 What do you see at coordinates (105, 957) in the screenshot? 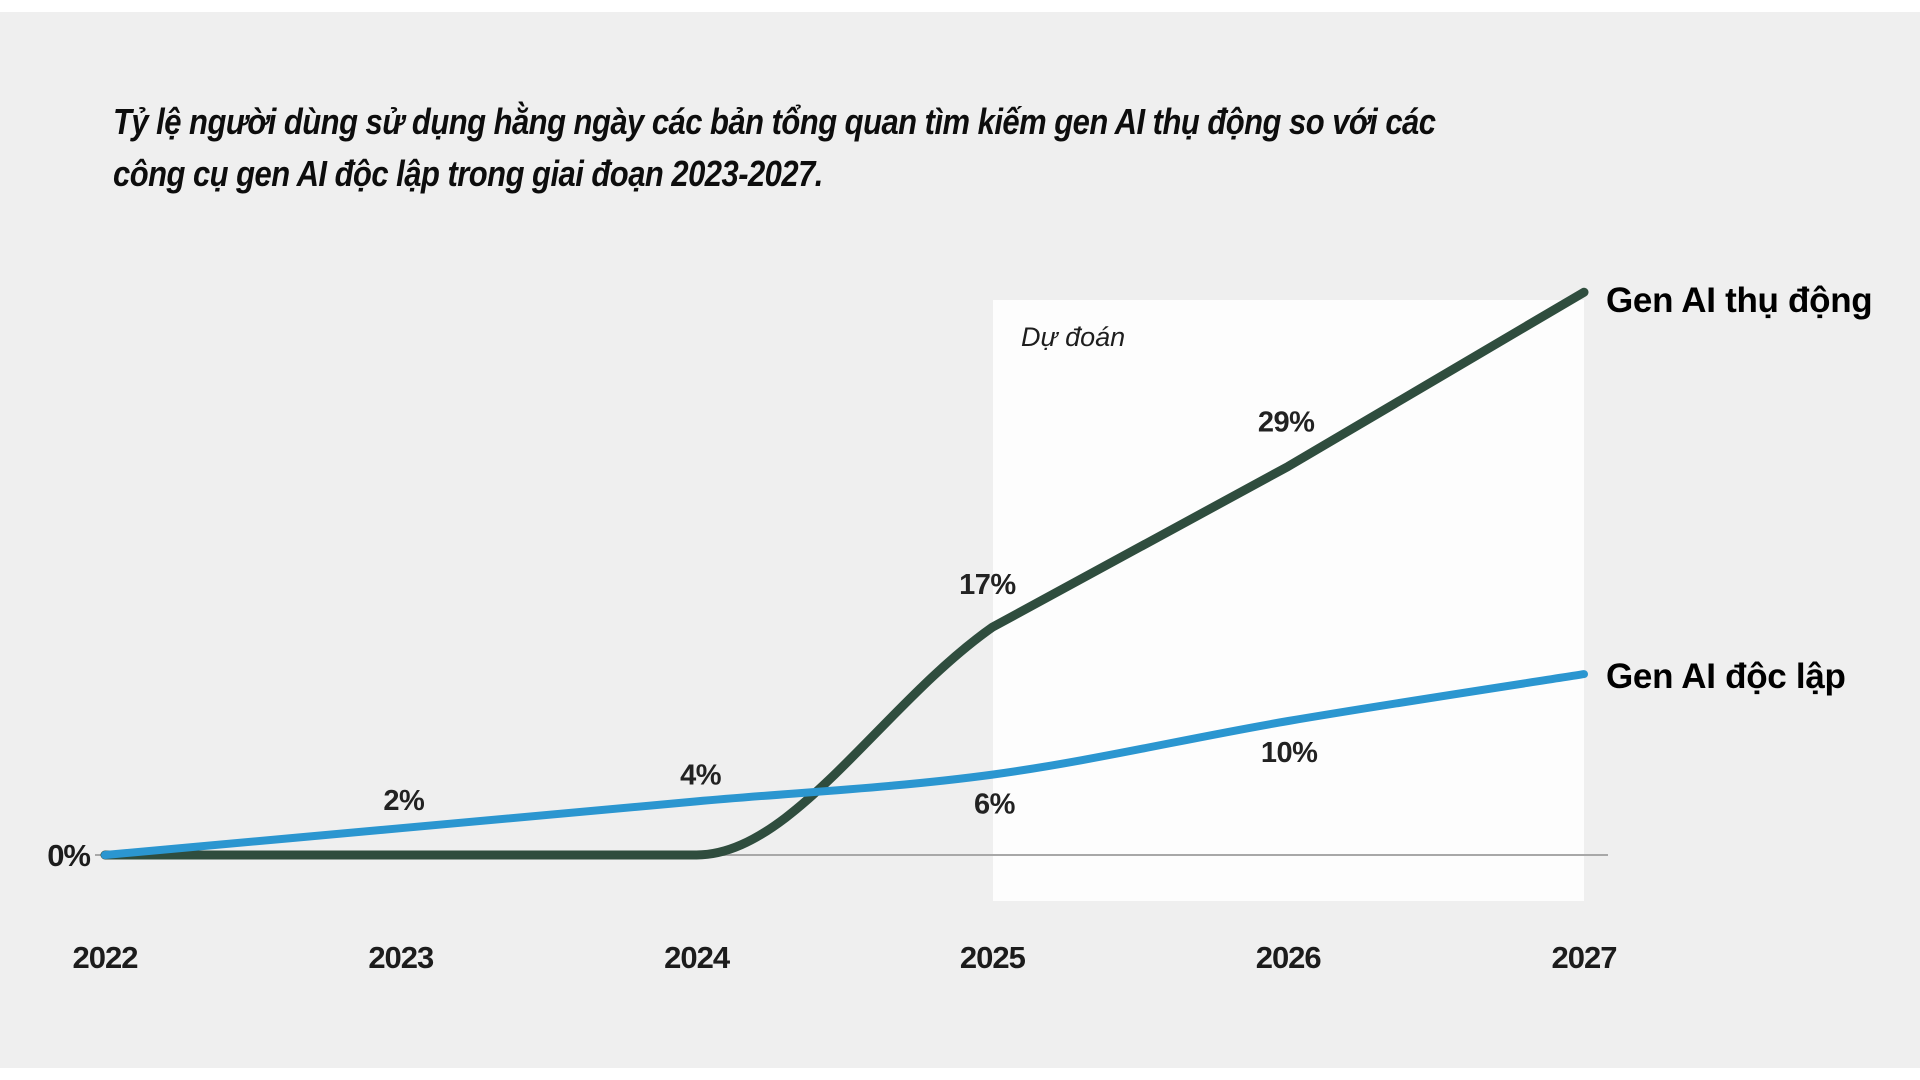
I see `x-tick-label-2022: 2022` at bounding box center [105, 957].